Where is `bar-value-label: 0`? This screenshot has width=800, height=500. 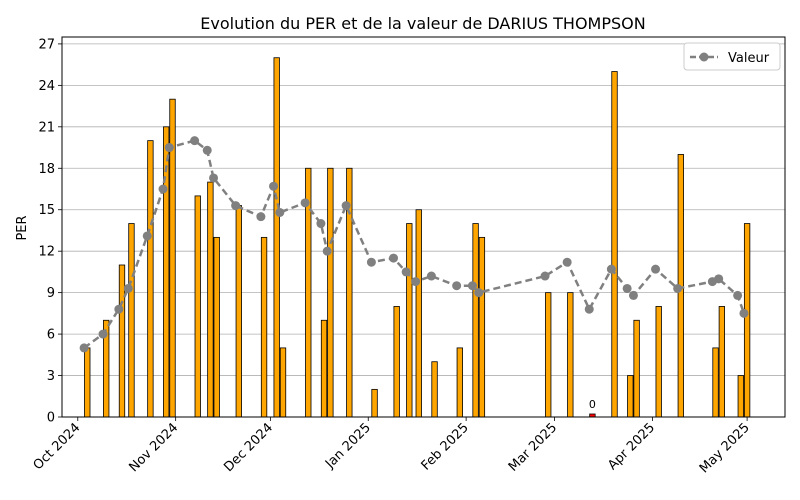 bar-value-label: 0 is located at coordinates (592, 404).